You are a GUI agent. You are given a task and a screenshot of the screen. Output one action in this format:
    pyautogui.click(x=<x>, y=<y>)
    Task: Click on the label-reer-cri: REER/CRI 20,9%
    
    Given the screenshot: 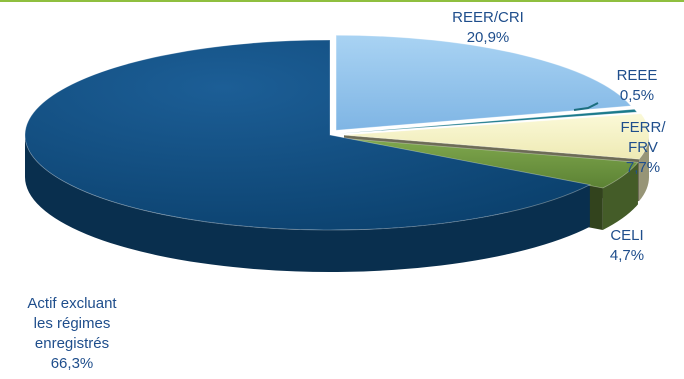 What is the action you would take?
    pyautogui.click(x=488, y=27)
    